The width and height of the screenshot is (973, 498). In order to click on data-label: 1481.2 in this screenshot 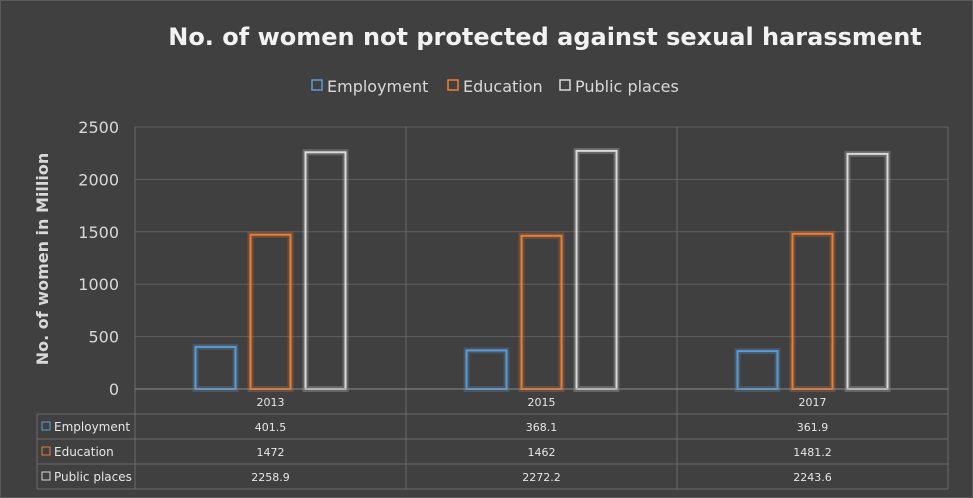, I will do `click(812, 452)`.